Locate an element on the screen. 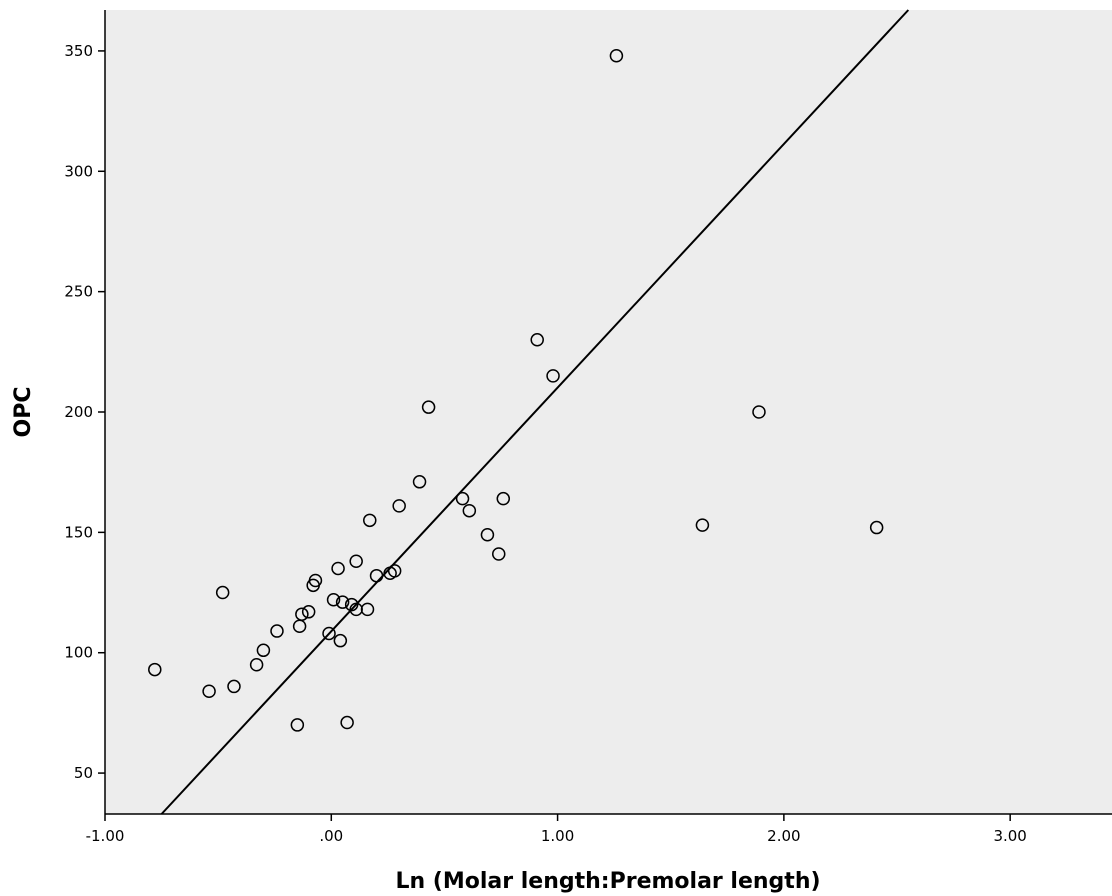 The width and height of the screenshot is (1112, 896). y-tick-label: 100 is located at coordinates (78, 653).